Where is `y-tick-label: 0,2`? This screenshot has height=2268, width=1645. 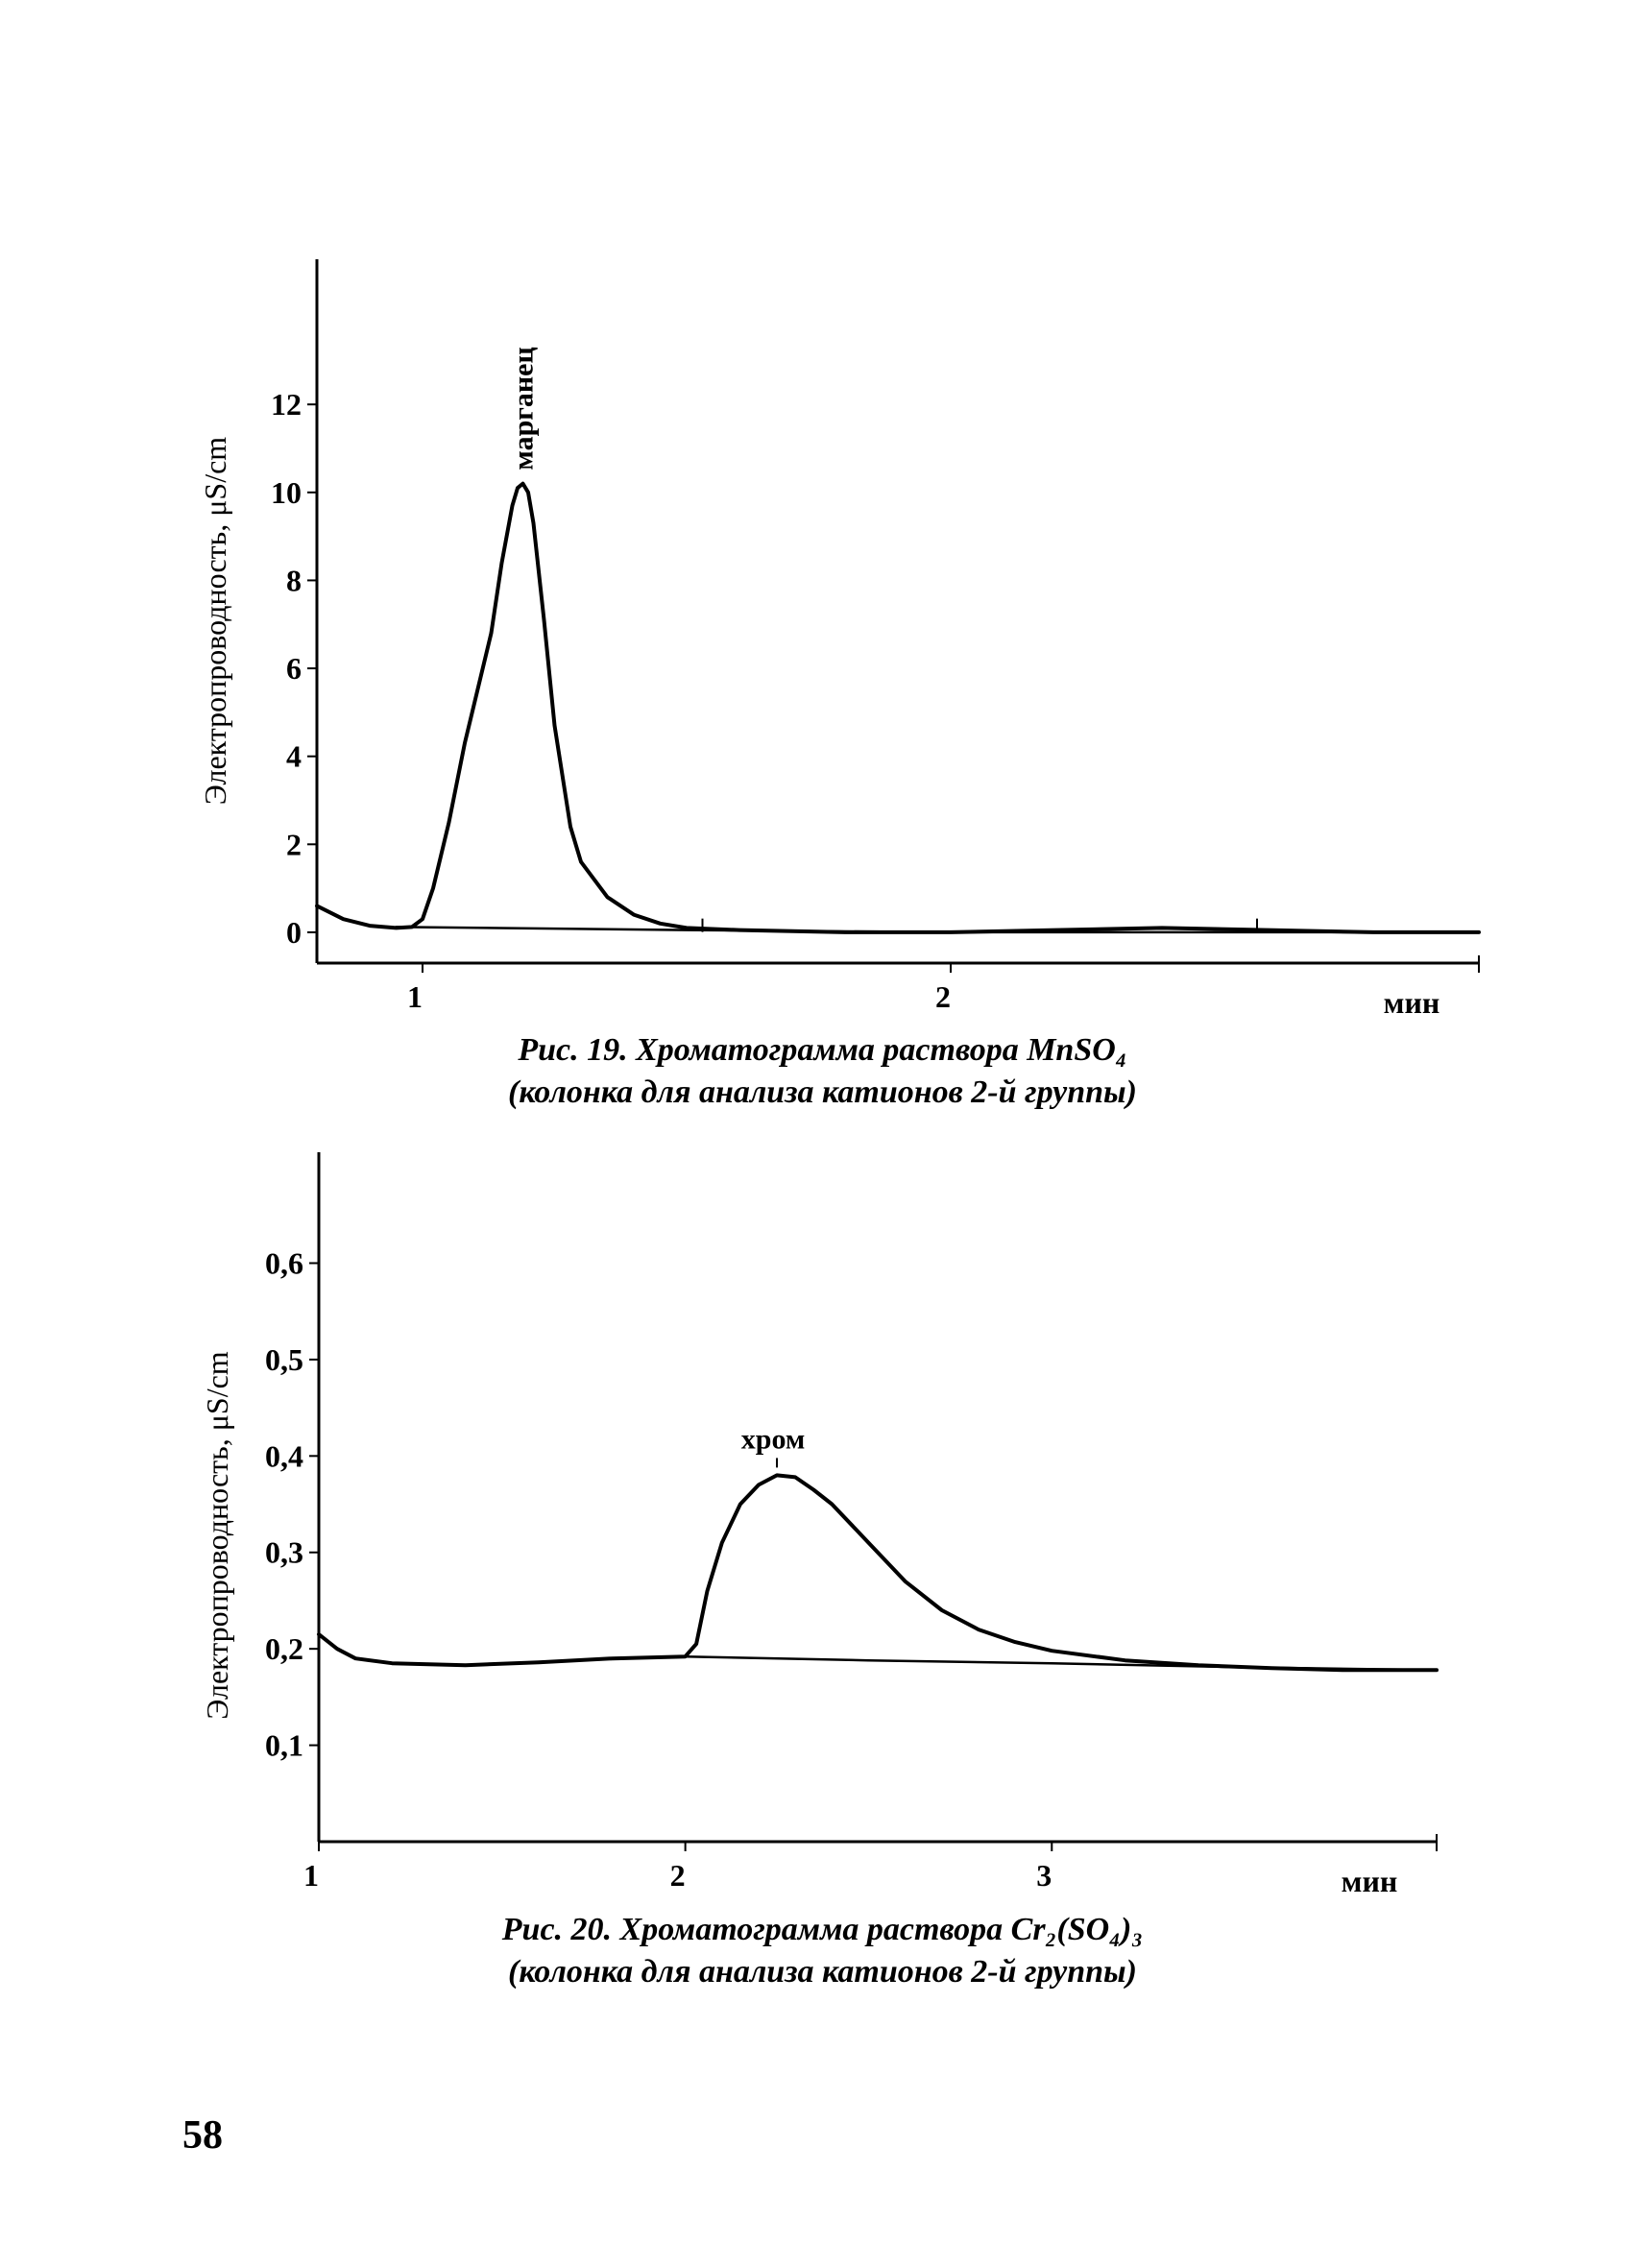
y-tick-label: 0,2 is located at coordinates (284, 1648).